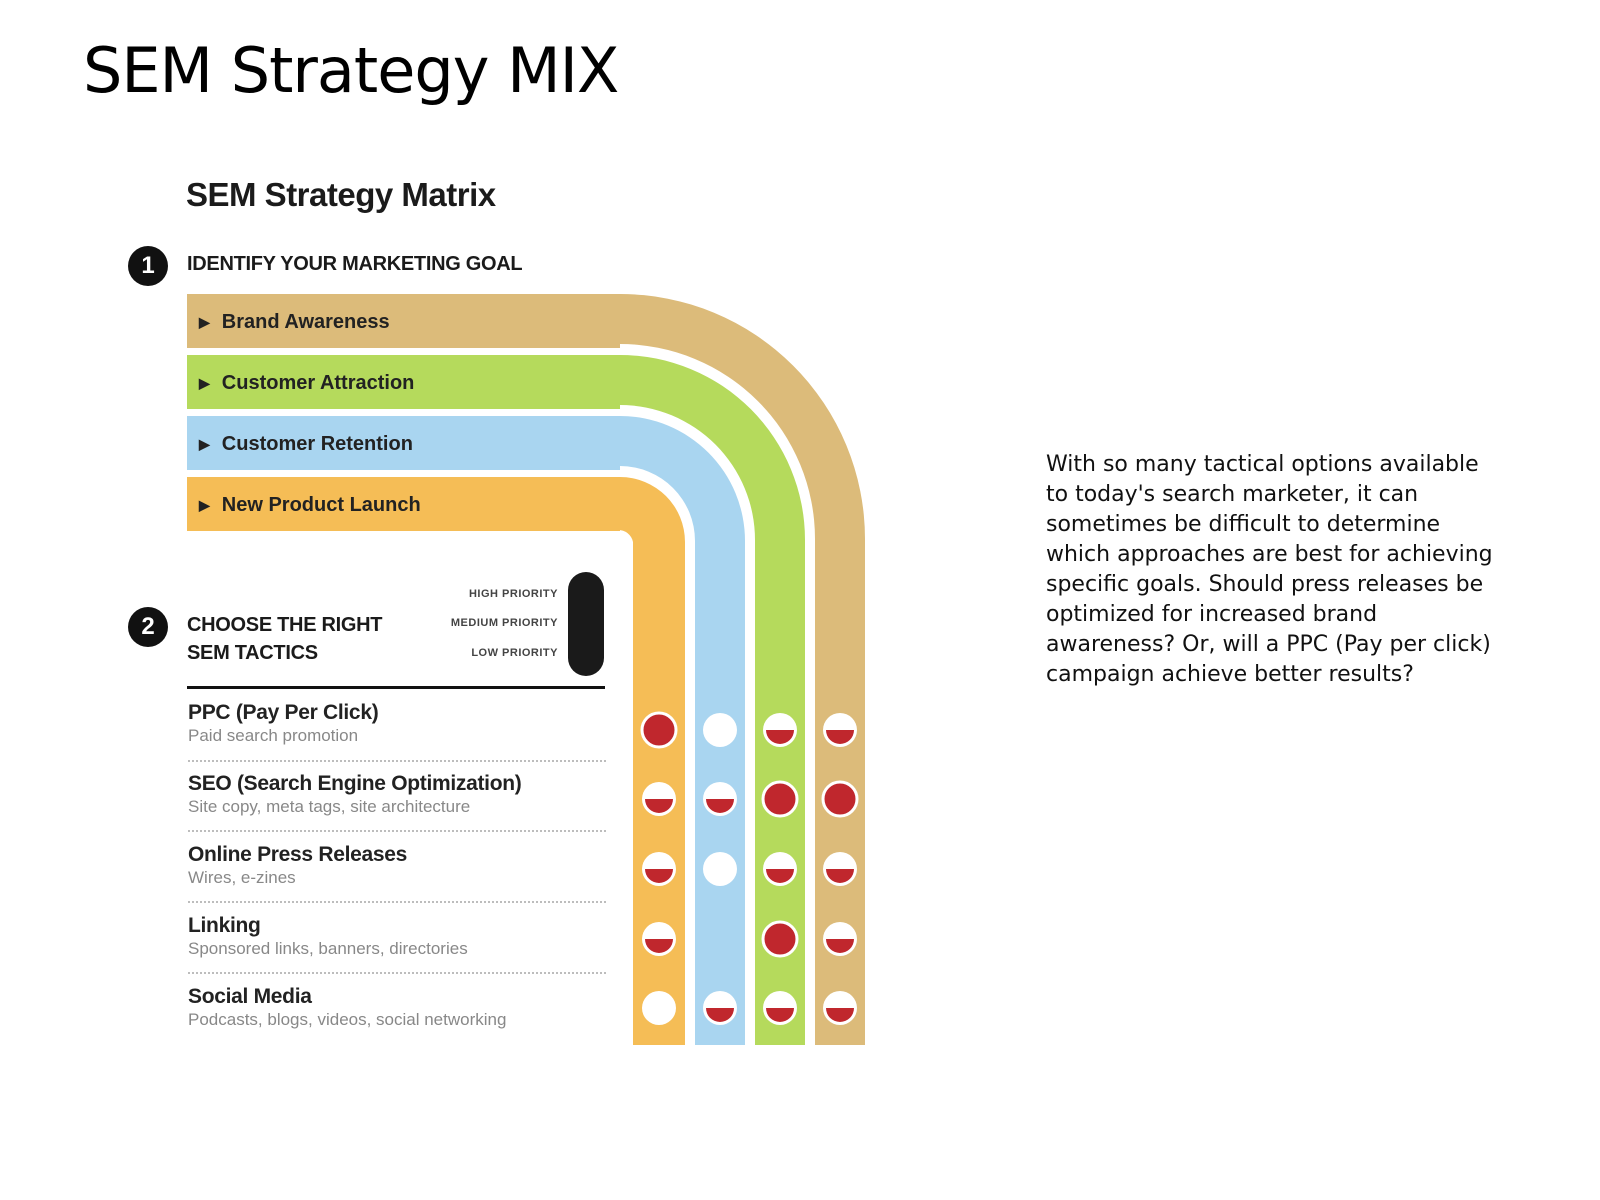 Image resolution: width=1600 pixels, height=1200 pixels. I want to click on step-2-label: CHOOSE THE RIGHT SEM TACTICS, so click(285, 639).